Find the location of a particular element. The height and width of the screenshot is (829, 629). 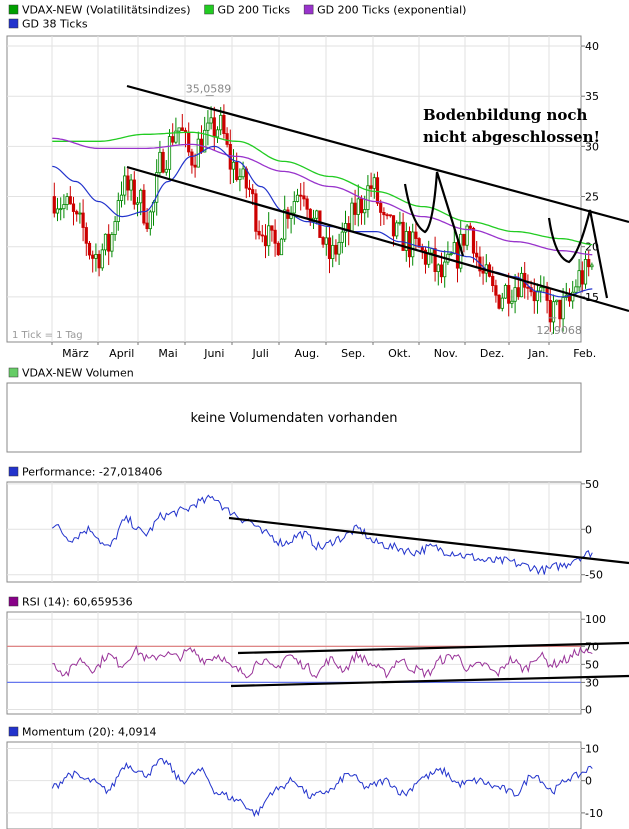

momentum-legend: Momentum (20): 4,0914 is located at coordinates (82, 732).